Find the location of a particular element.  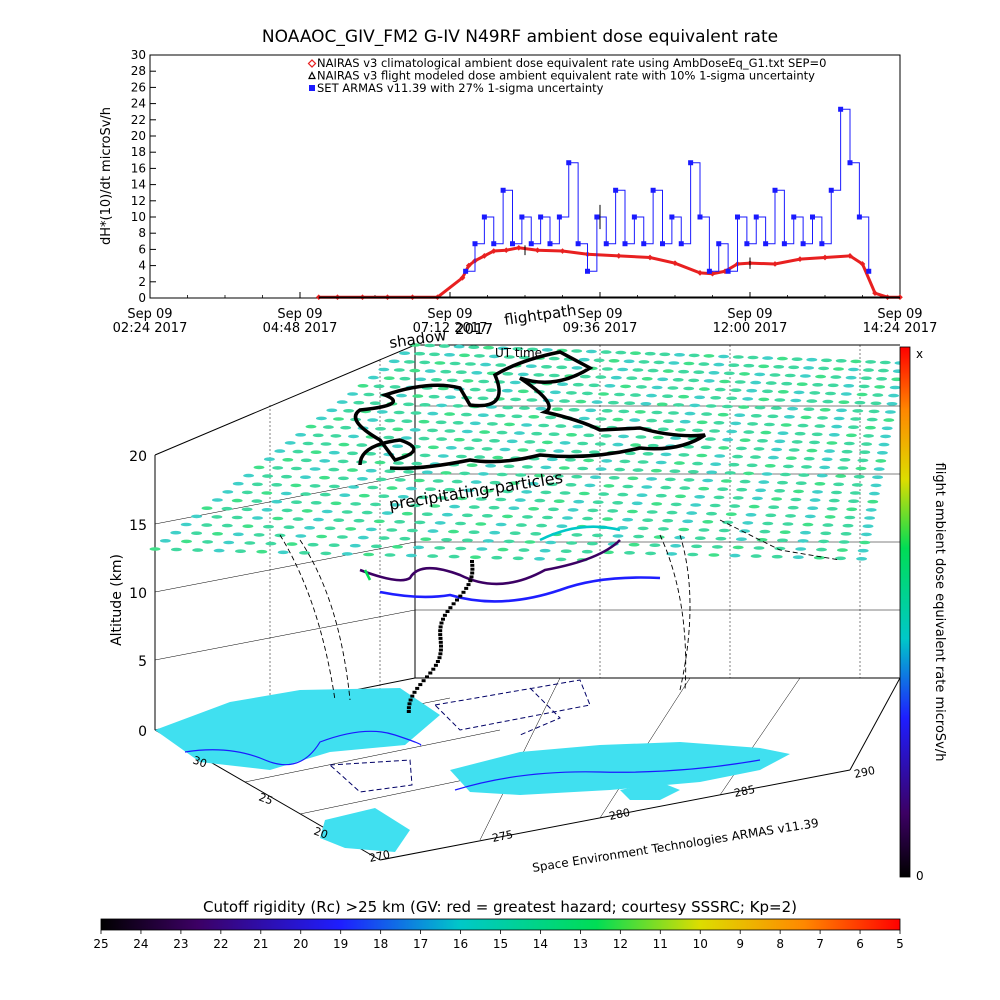

top-y-tick-label: 24 is located at coordinates (138, 104).